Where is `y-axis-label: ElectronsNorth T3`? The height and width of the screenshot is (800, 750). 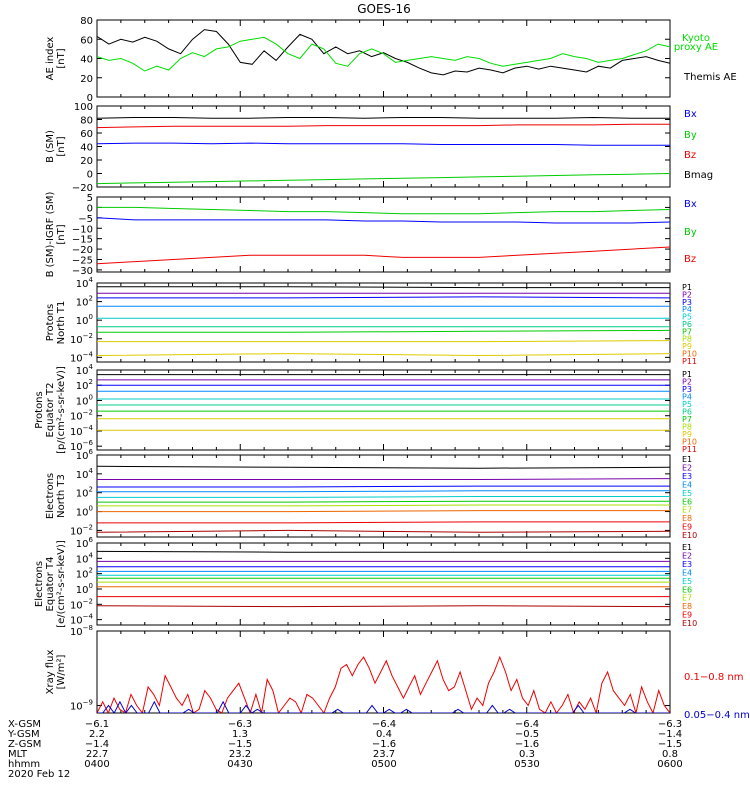
y-axis-label: ElectronsNorth T3 is located at coordinates (56, 496).